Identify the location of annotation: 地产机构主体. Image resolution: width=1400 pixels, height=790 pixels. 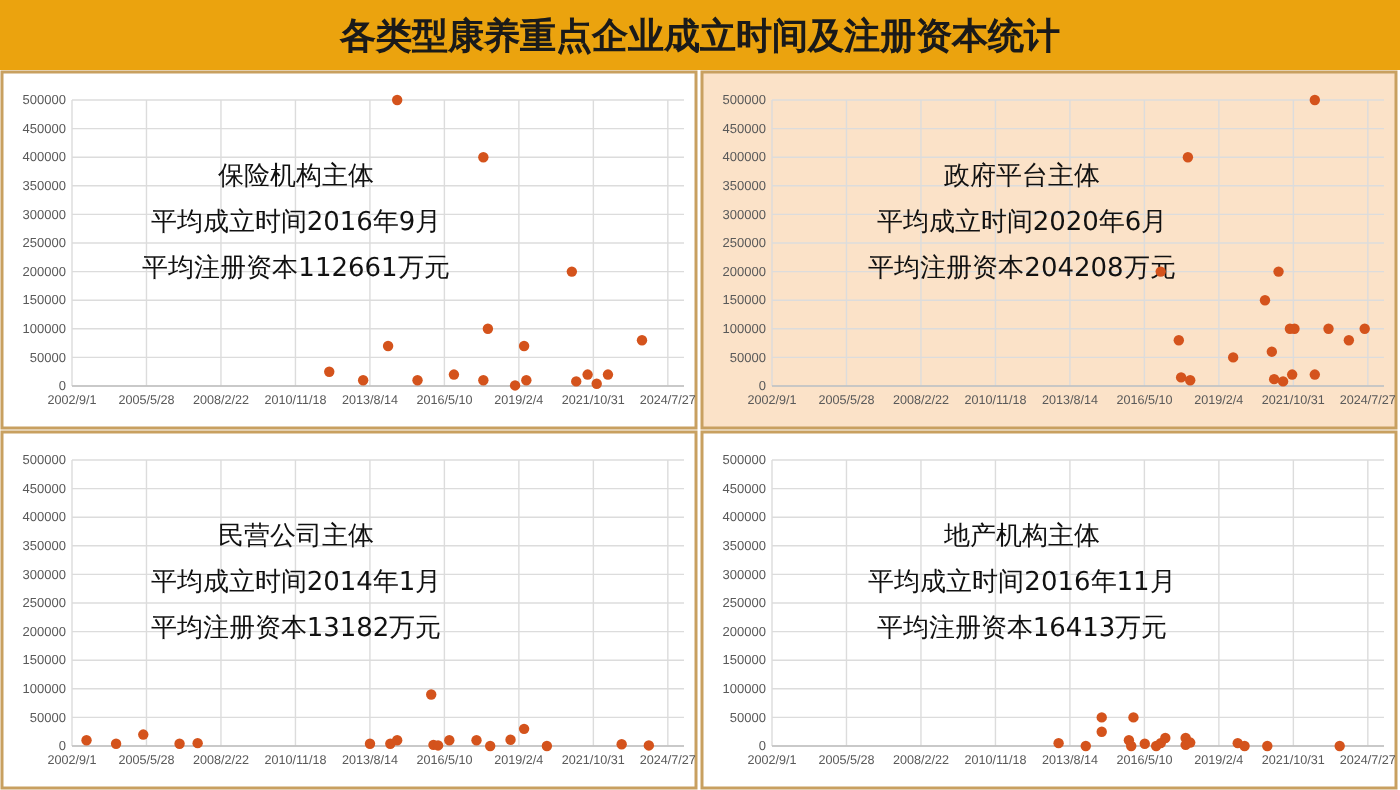
(1021, 536).